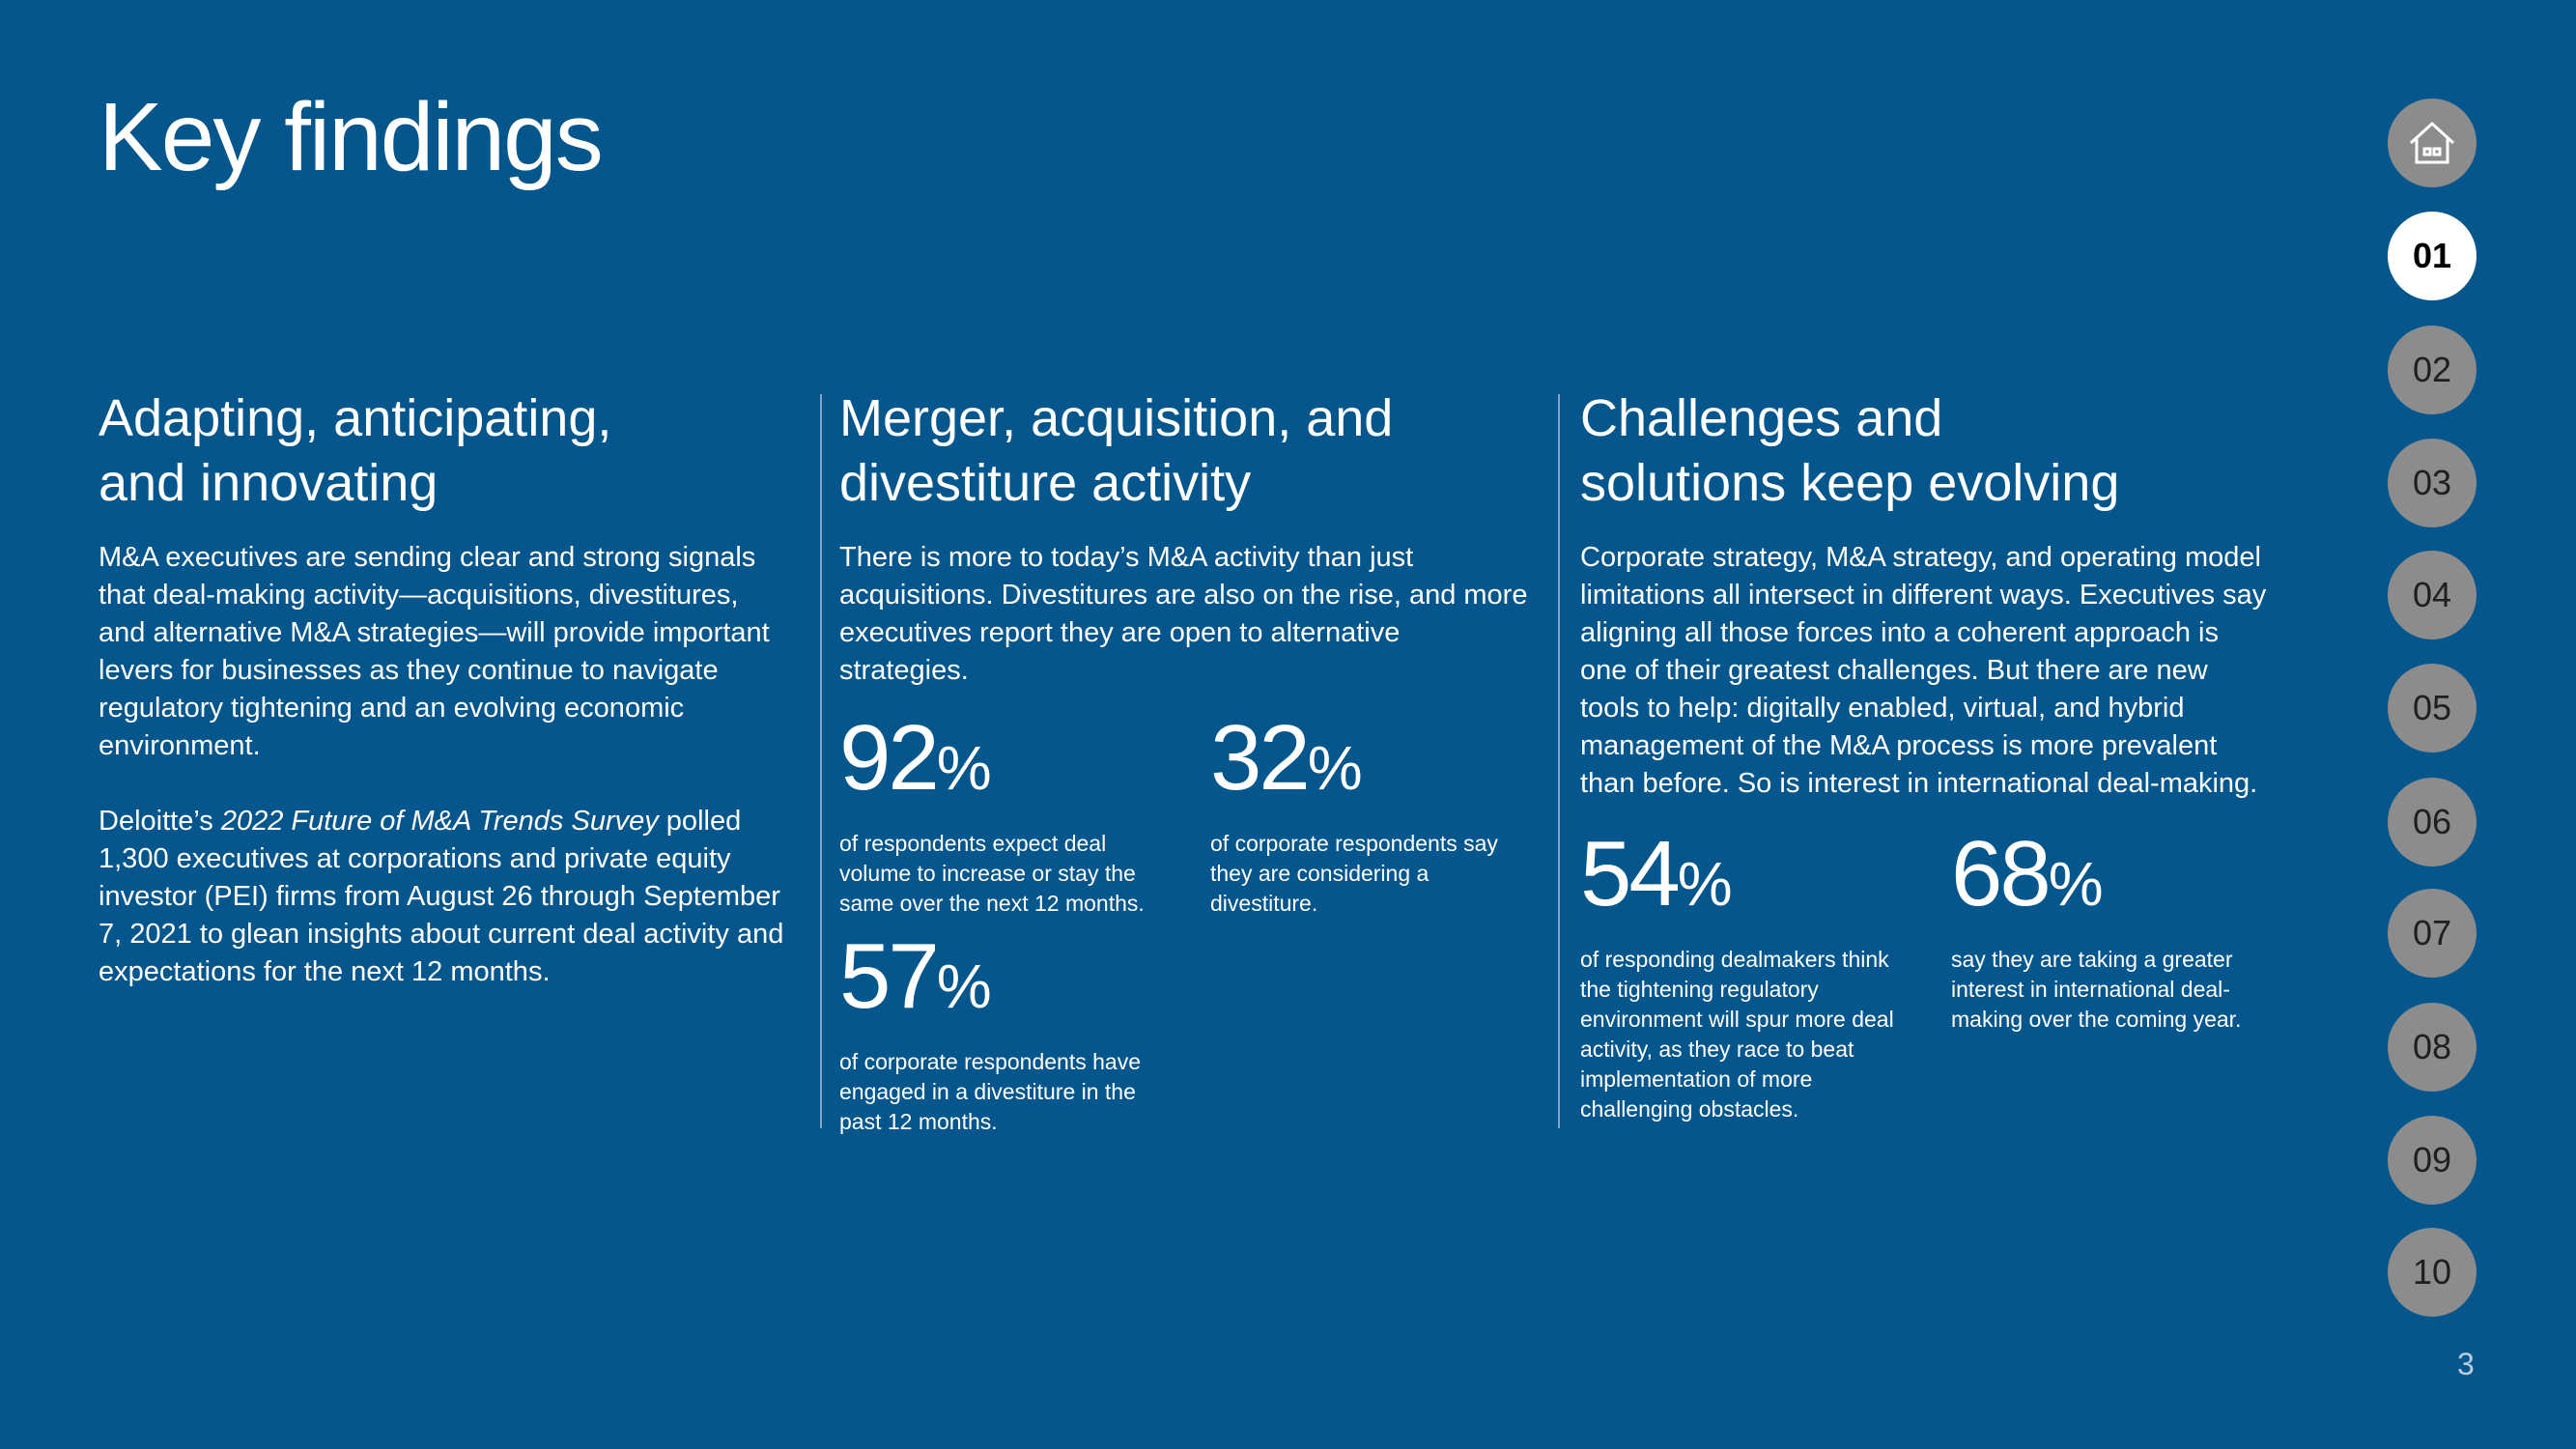 The image size is (2576, 1449). I want to click on nav-item: 05, so click(2432, 708).